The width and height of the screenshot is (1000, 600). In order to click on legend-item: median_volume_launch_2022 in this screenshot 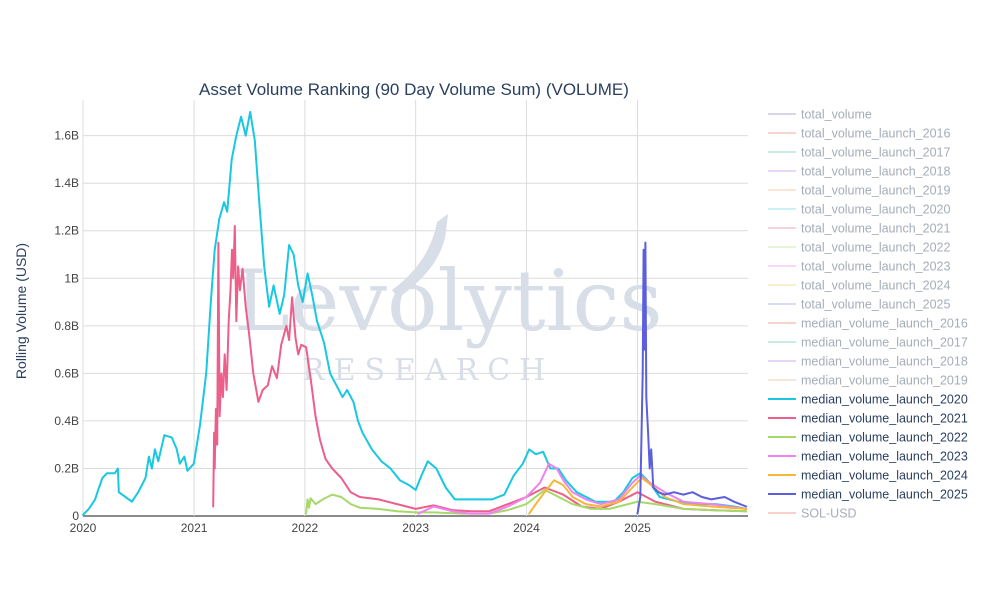, I will do `click(868, 438)`.